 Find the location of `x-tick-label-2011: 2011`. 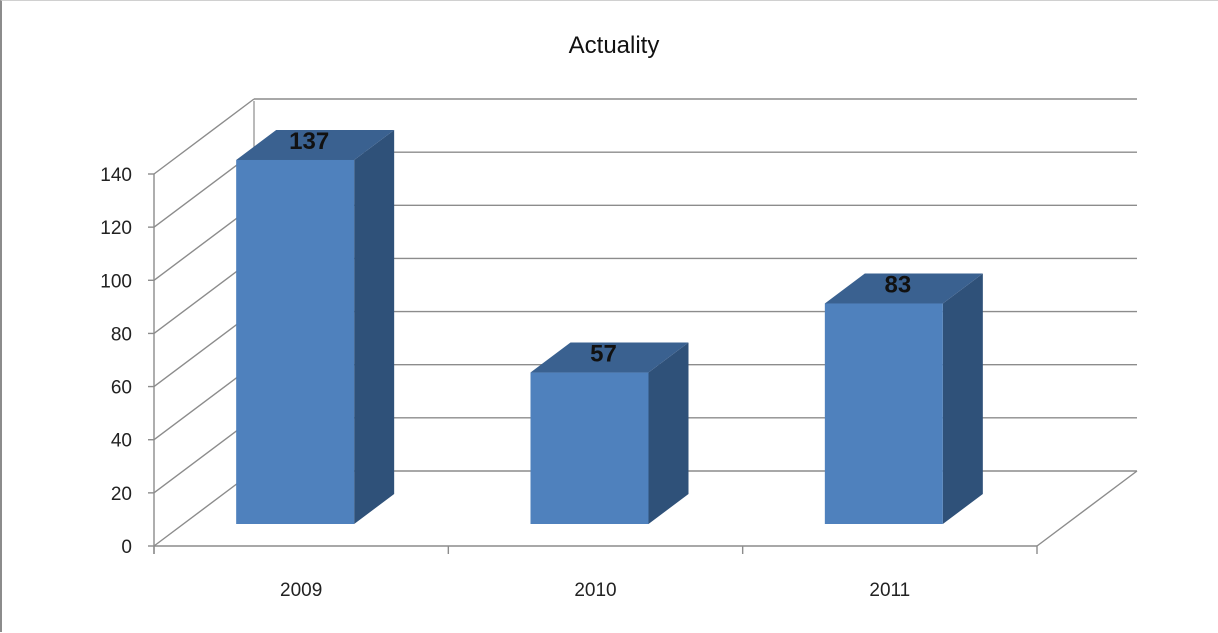

x-tick-label-2011: 2011 is located at coordinates (889, 590).